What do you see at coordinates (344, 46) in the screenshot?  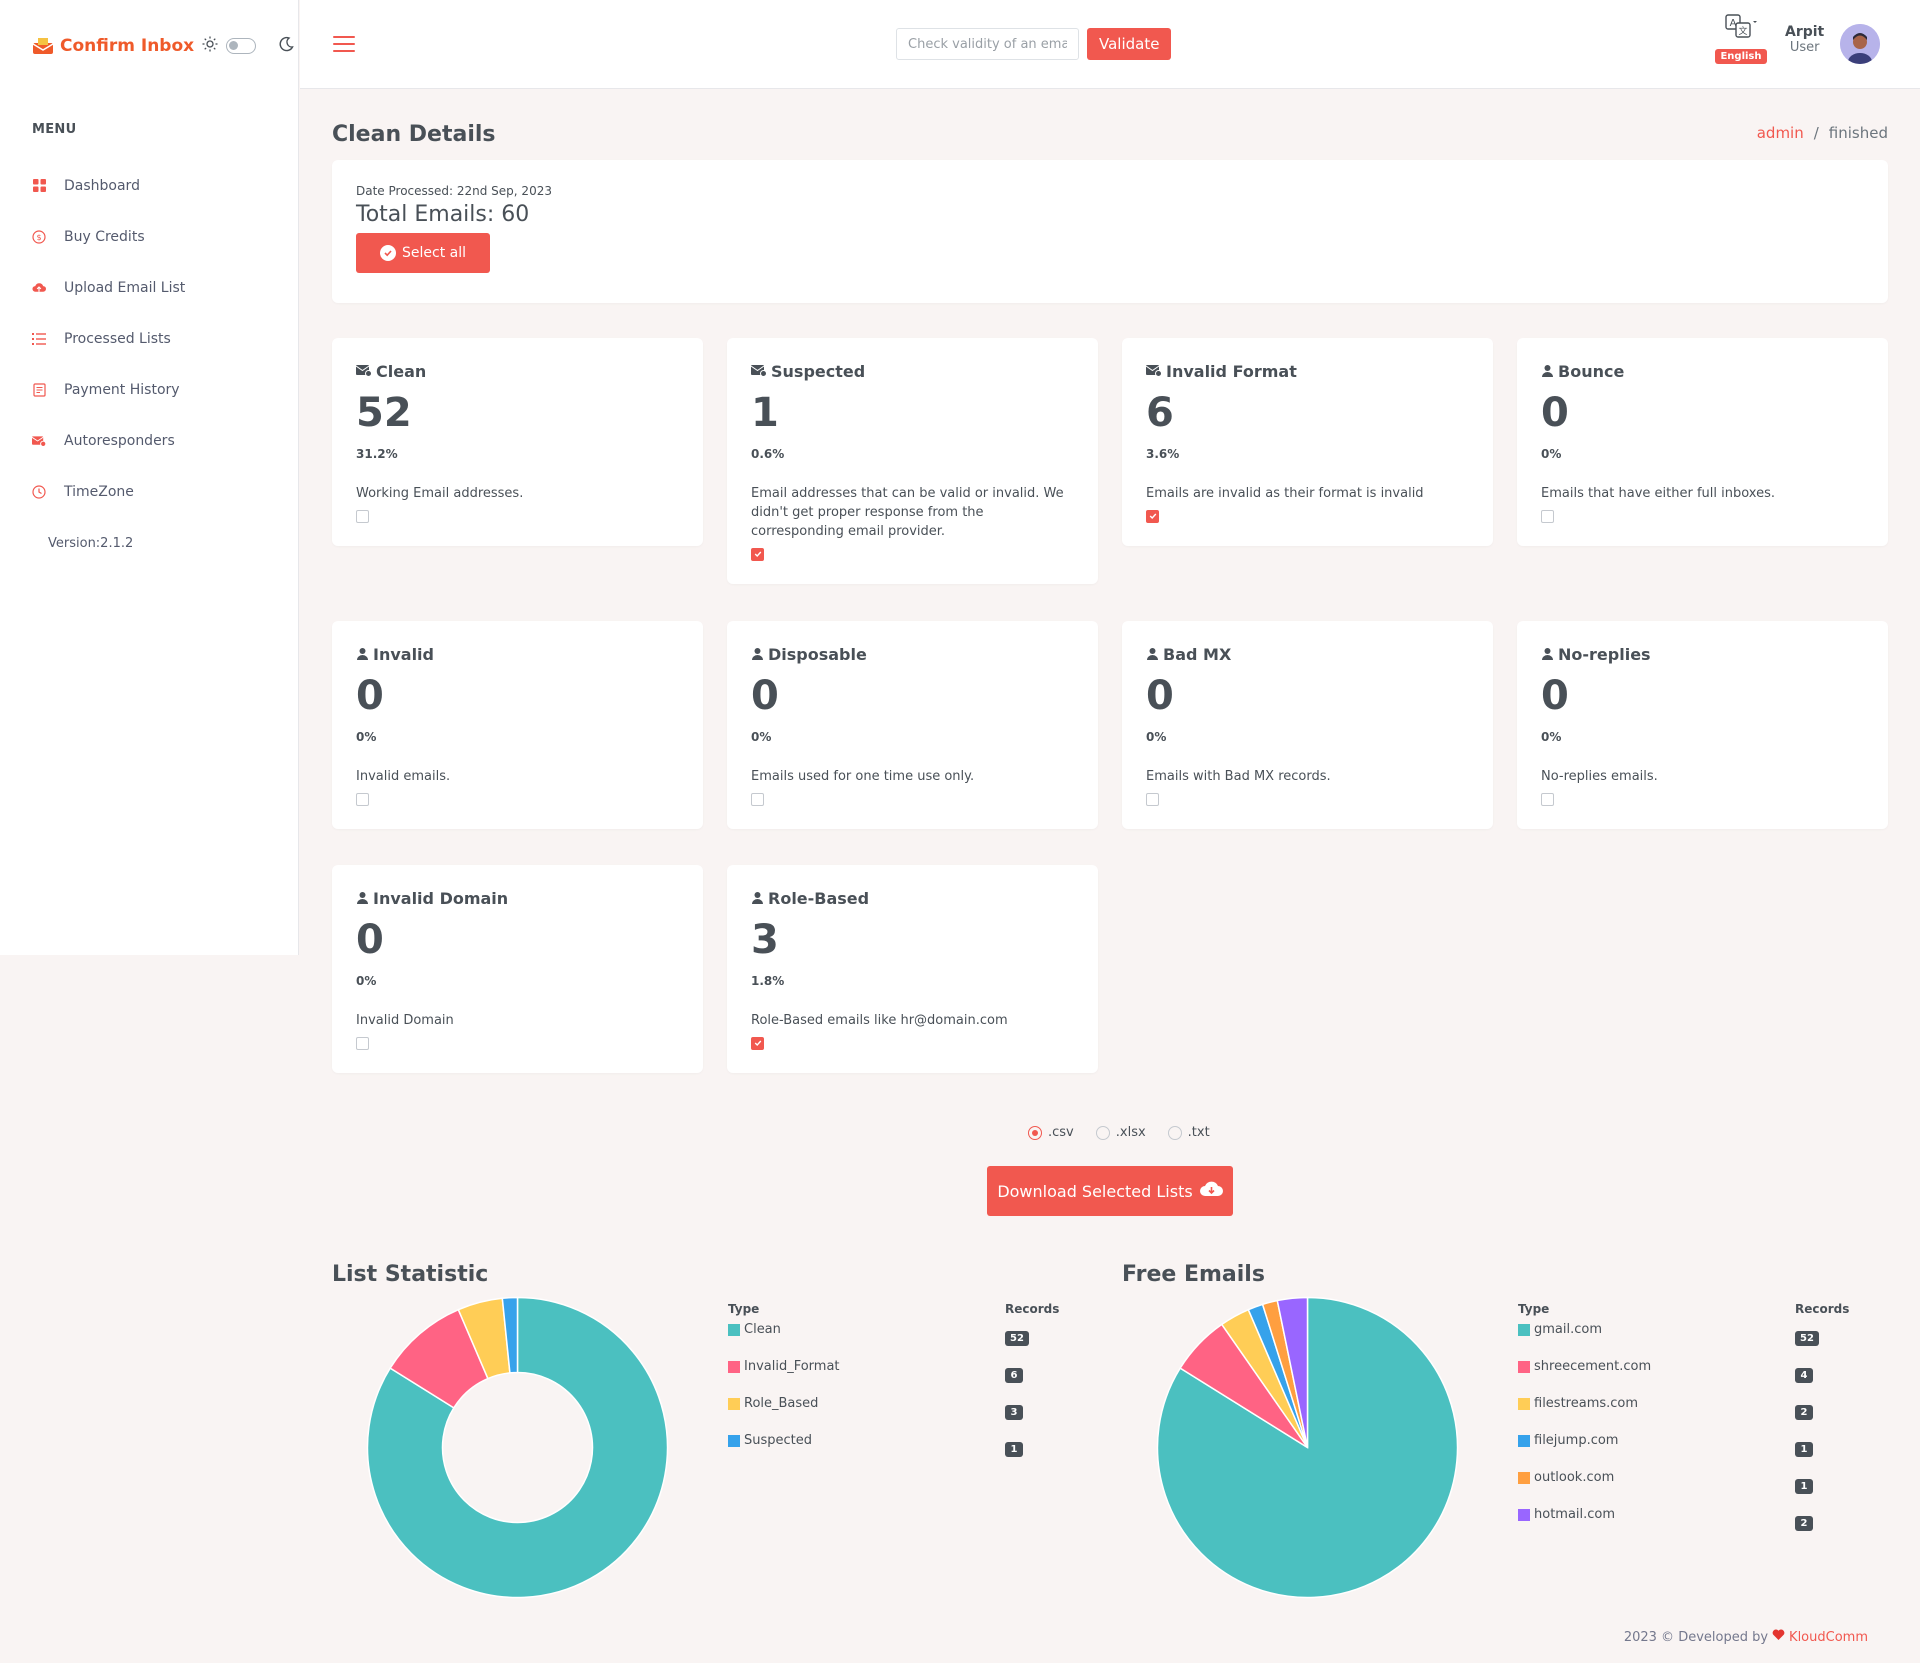 I see `hamburger-menu-icon` at bounding box center [344, 46].